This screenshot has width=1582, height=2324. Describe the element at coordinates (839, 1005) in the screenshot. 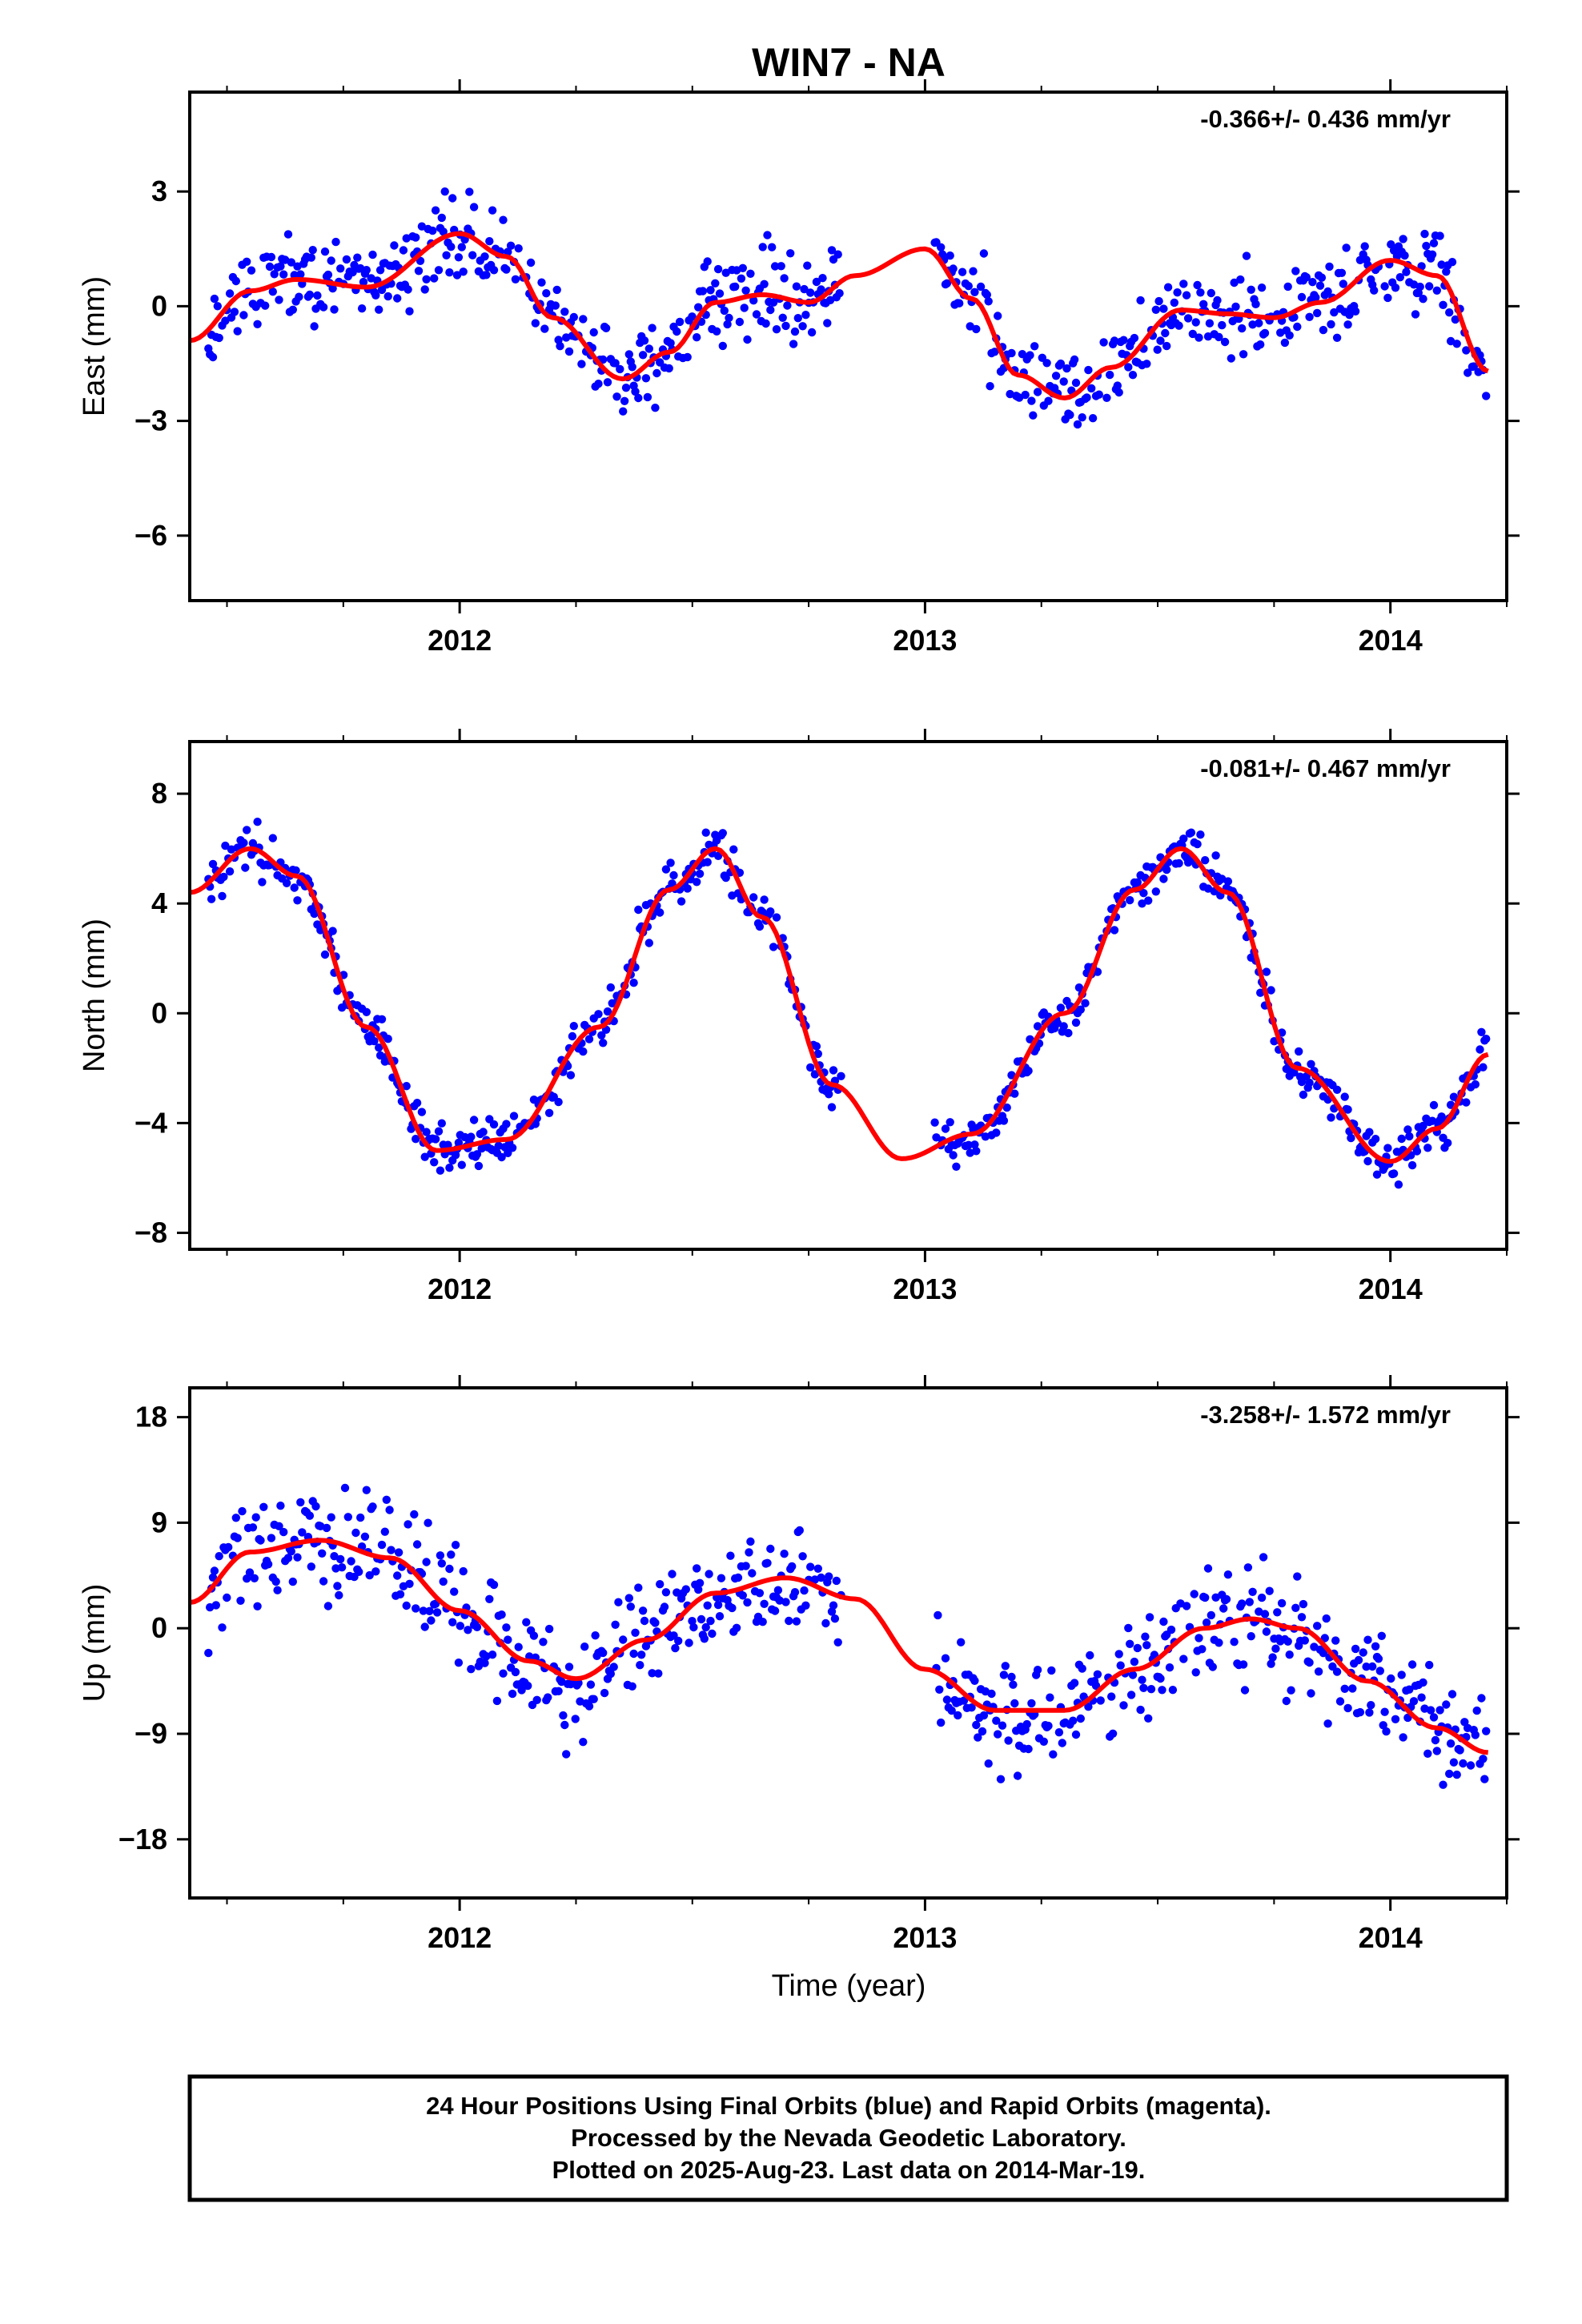

I see `north-model-fit-line` at that location.